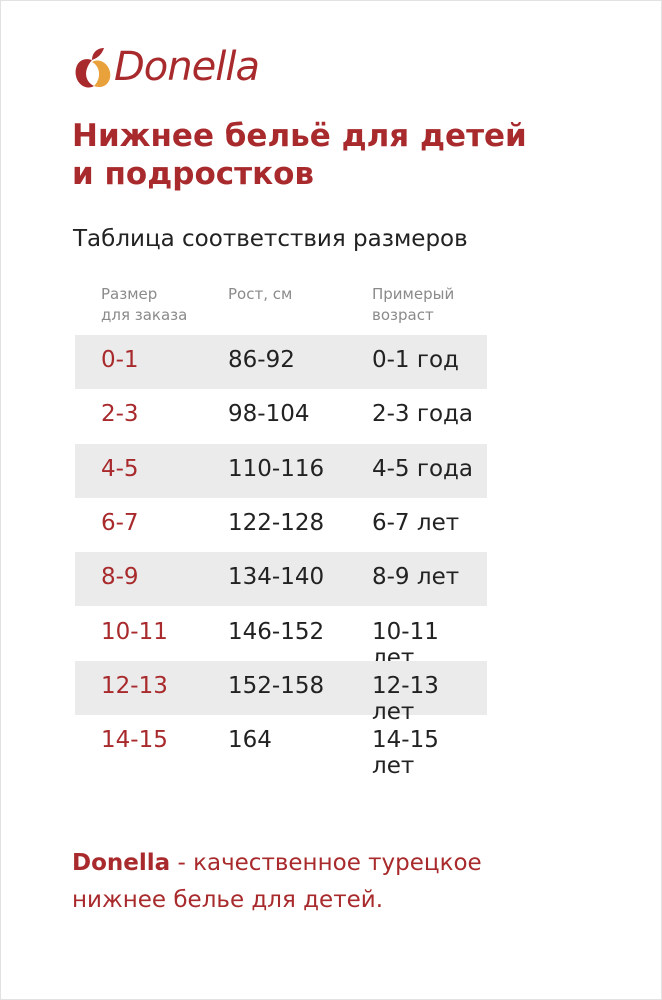 This screenshot has height=1000, width=662. What do you see at coordinates (193, 174) in the screenshot?
I see `title-line: и подростков` at bounding box center [193, 174].